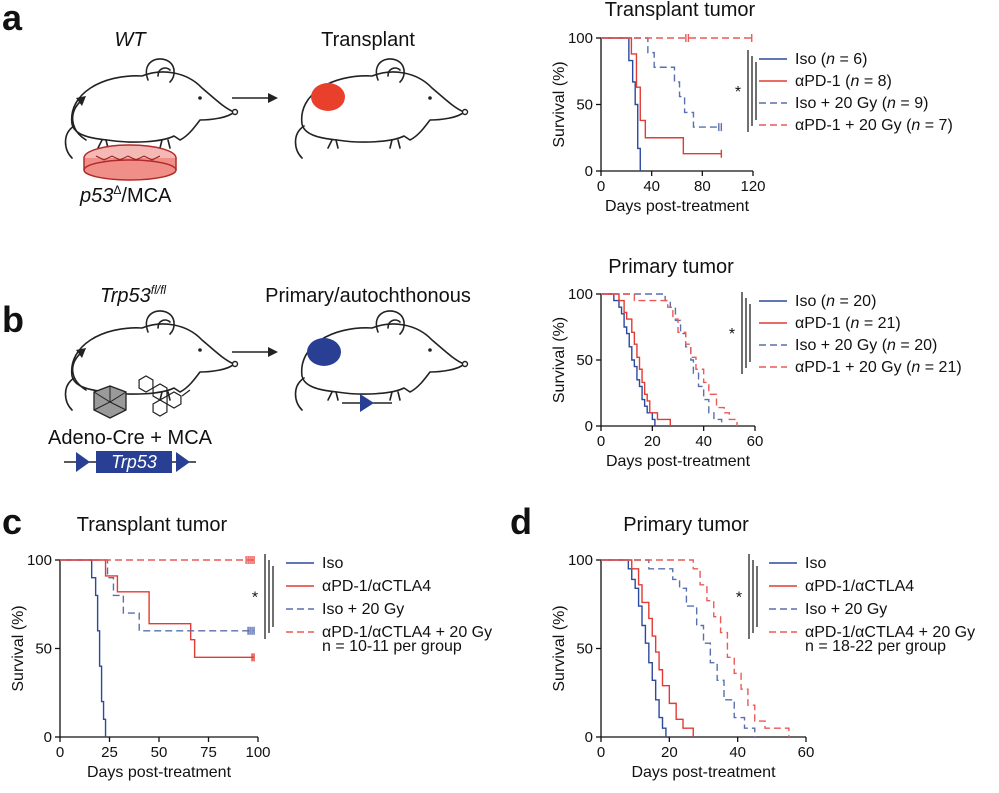 The image size is (999, 793). I want to click on panel-letter-b: b, so click(13, 319).